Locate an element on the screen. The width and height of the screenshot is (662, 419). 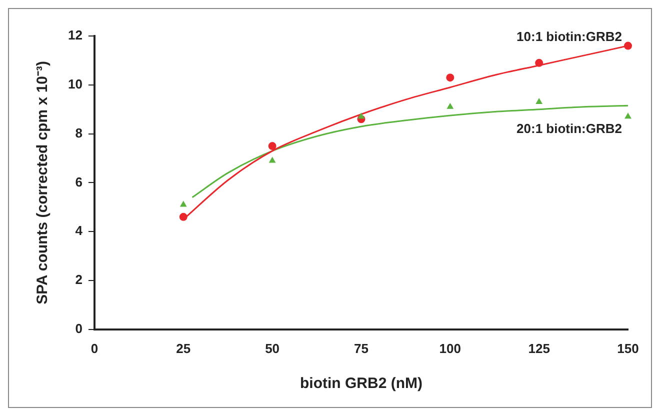
y-tick-label: 6 is located at coordinates (78, 182).